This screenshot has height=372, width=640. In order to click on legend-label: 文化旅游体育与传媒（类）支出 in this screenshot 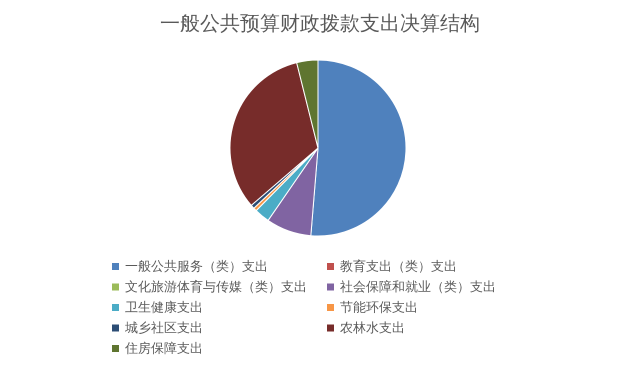, I will do `click(216, 287)`.